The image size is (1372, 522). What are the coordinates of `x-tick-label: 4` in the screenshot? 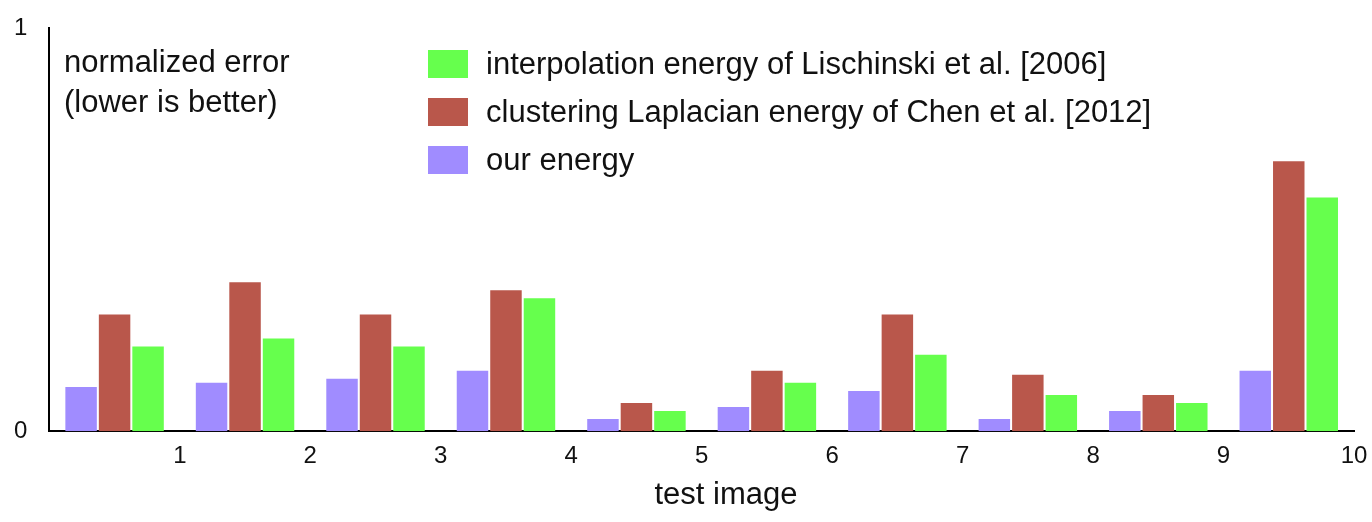 It's located at (571, 455).